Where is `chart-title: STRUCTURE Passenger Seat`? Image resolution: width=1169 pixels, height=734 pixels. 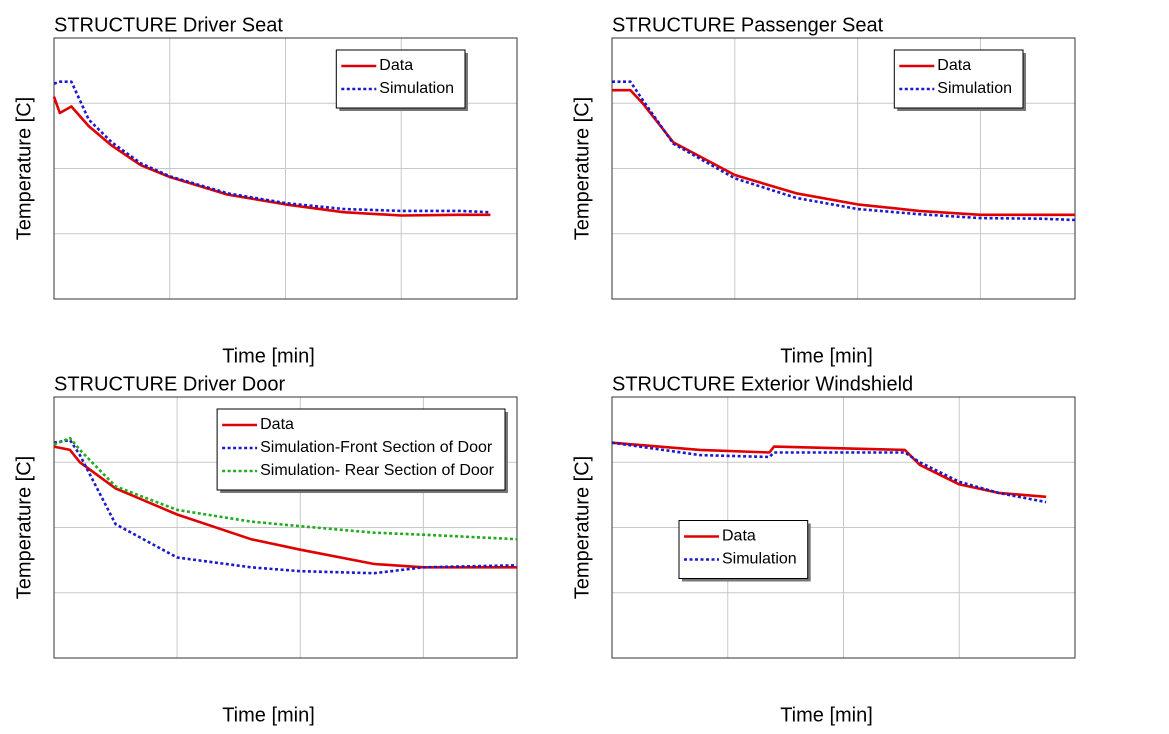 chart-title: STRUCTURE Passenger Seat is located at coordinates (748, 25).